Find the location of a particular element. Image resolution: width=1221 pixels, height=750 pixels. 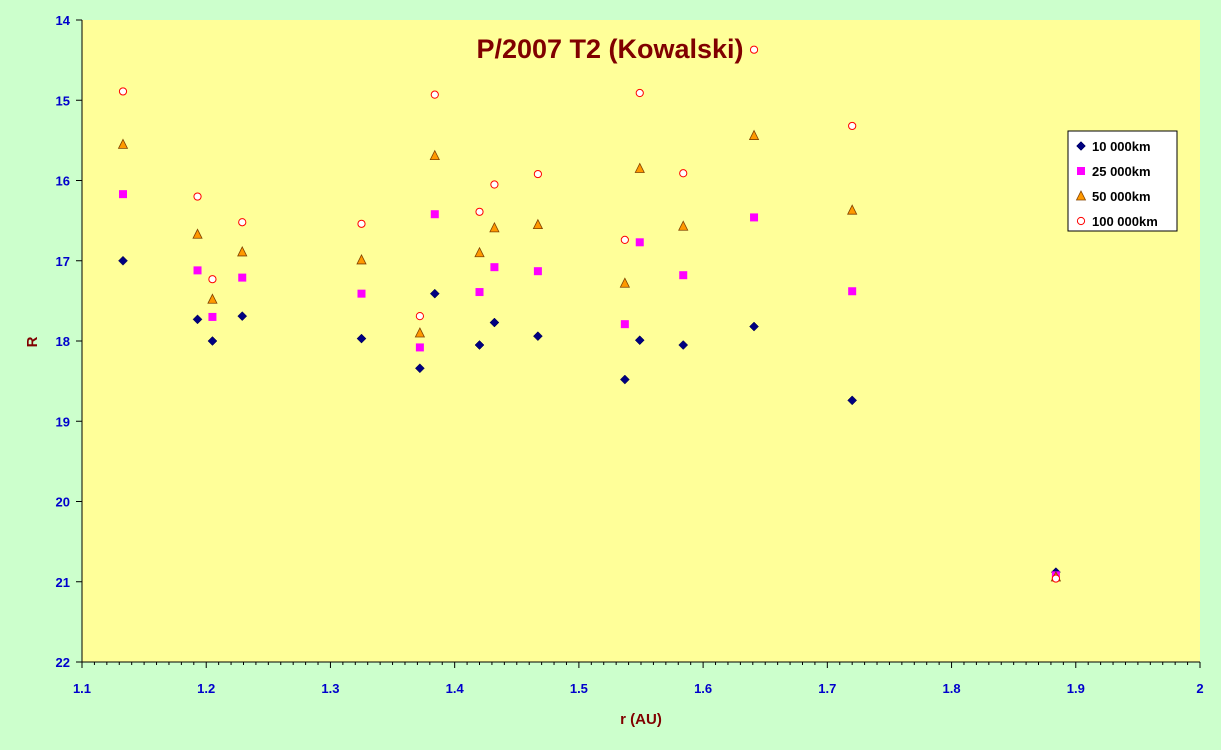

y-tick-label: 22 is located at coordinates (63, 662).